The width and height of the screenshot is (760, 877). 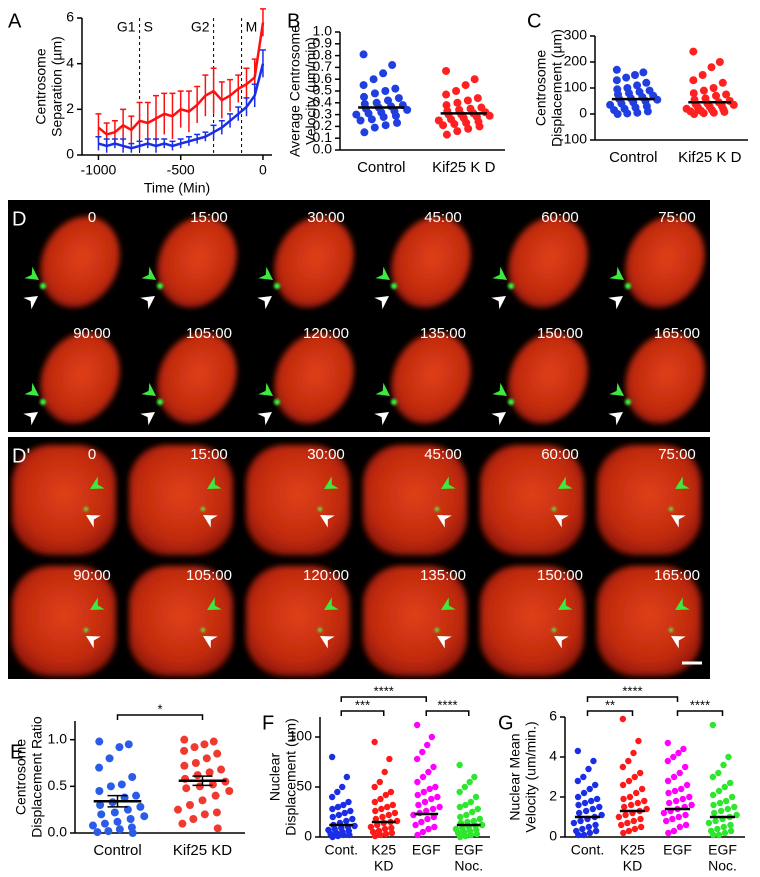 I want to click on panel-label: D', so click(x=21, y=456).